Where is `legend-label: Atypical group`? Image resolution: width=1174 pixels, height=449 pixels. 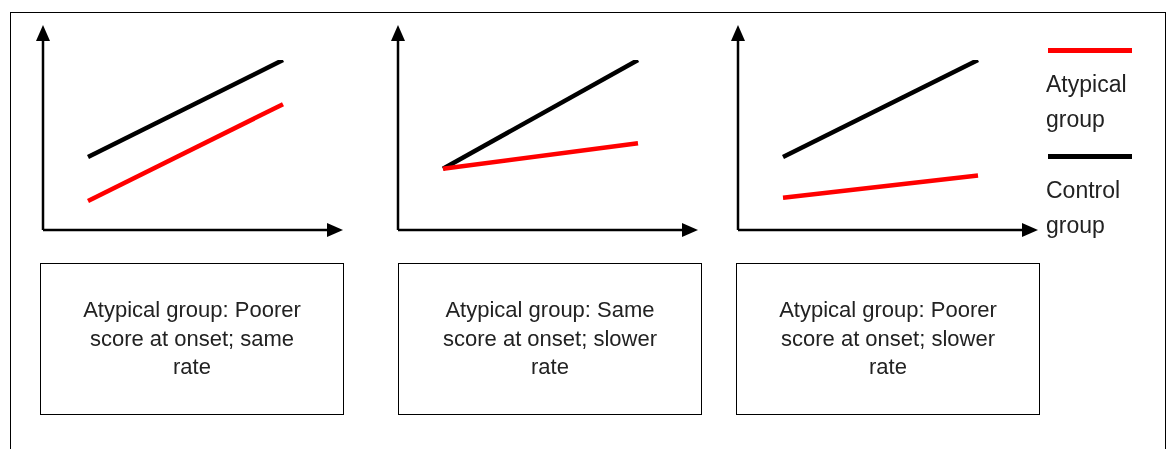
legend-label: Atypical group is located at coordinates (1086, 102).